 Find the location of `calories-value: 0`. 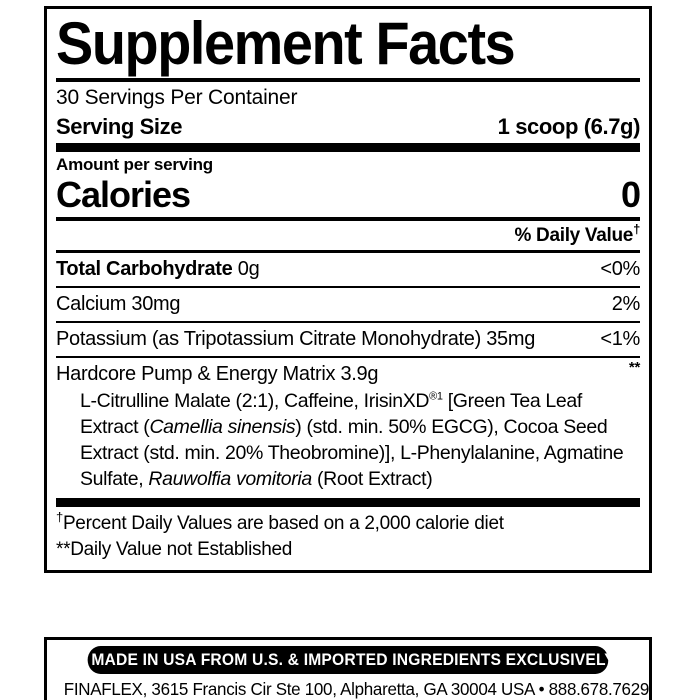

calories-value: 0 is located at coordinates (630, 194).